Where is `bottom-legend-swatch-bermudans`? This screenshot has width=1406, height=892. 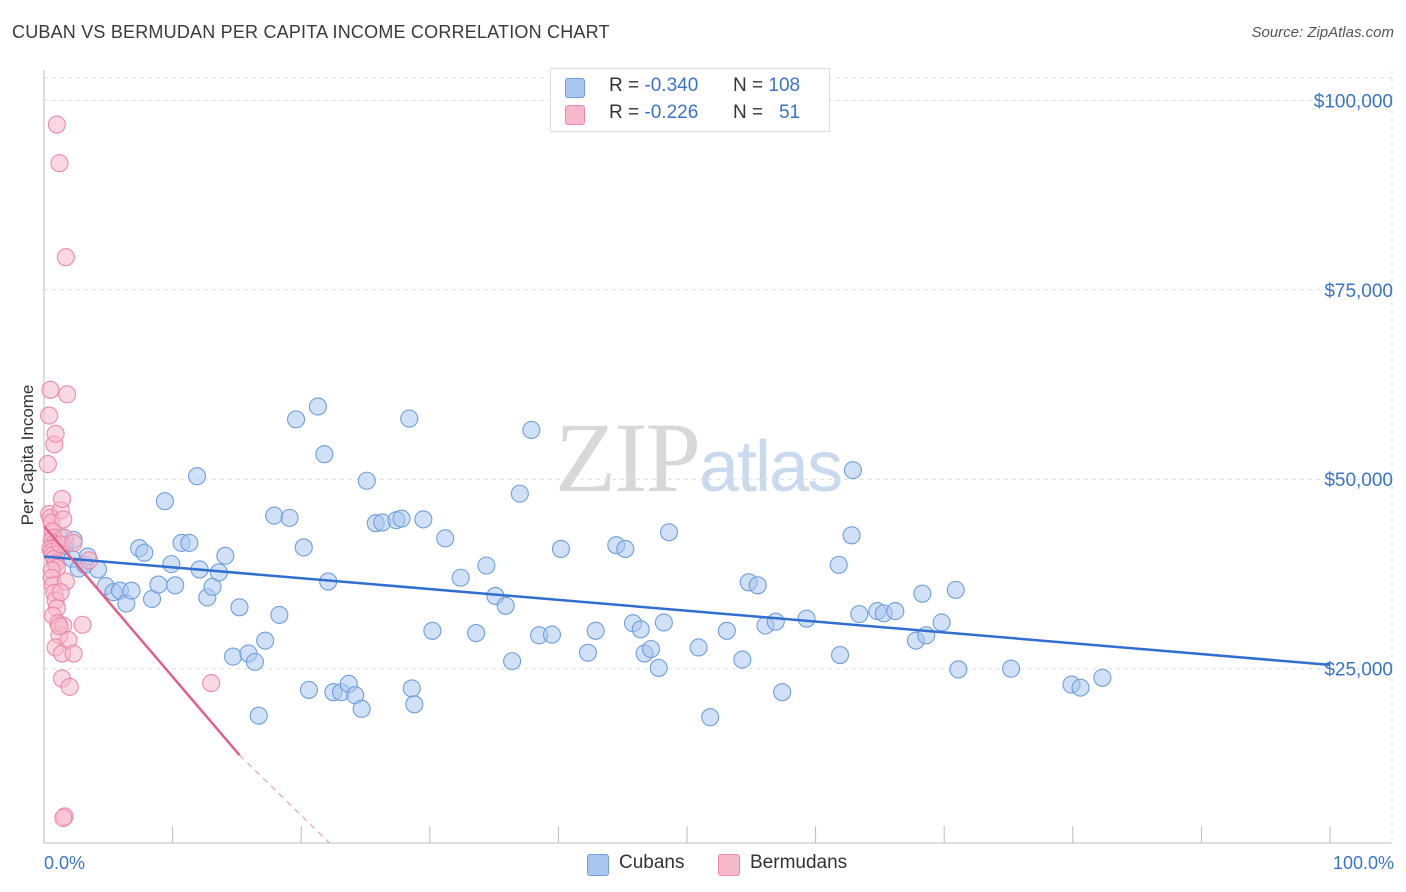
bottom-legend-swatch-bermudans is located at coordinates (729, 865).